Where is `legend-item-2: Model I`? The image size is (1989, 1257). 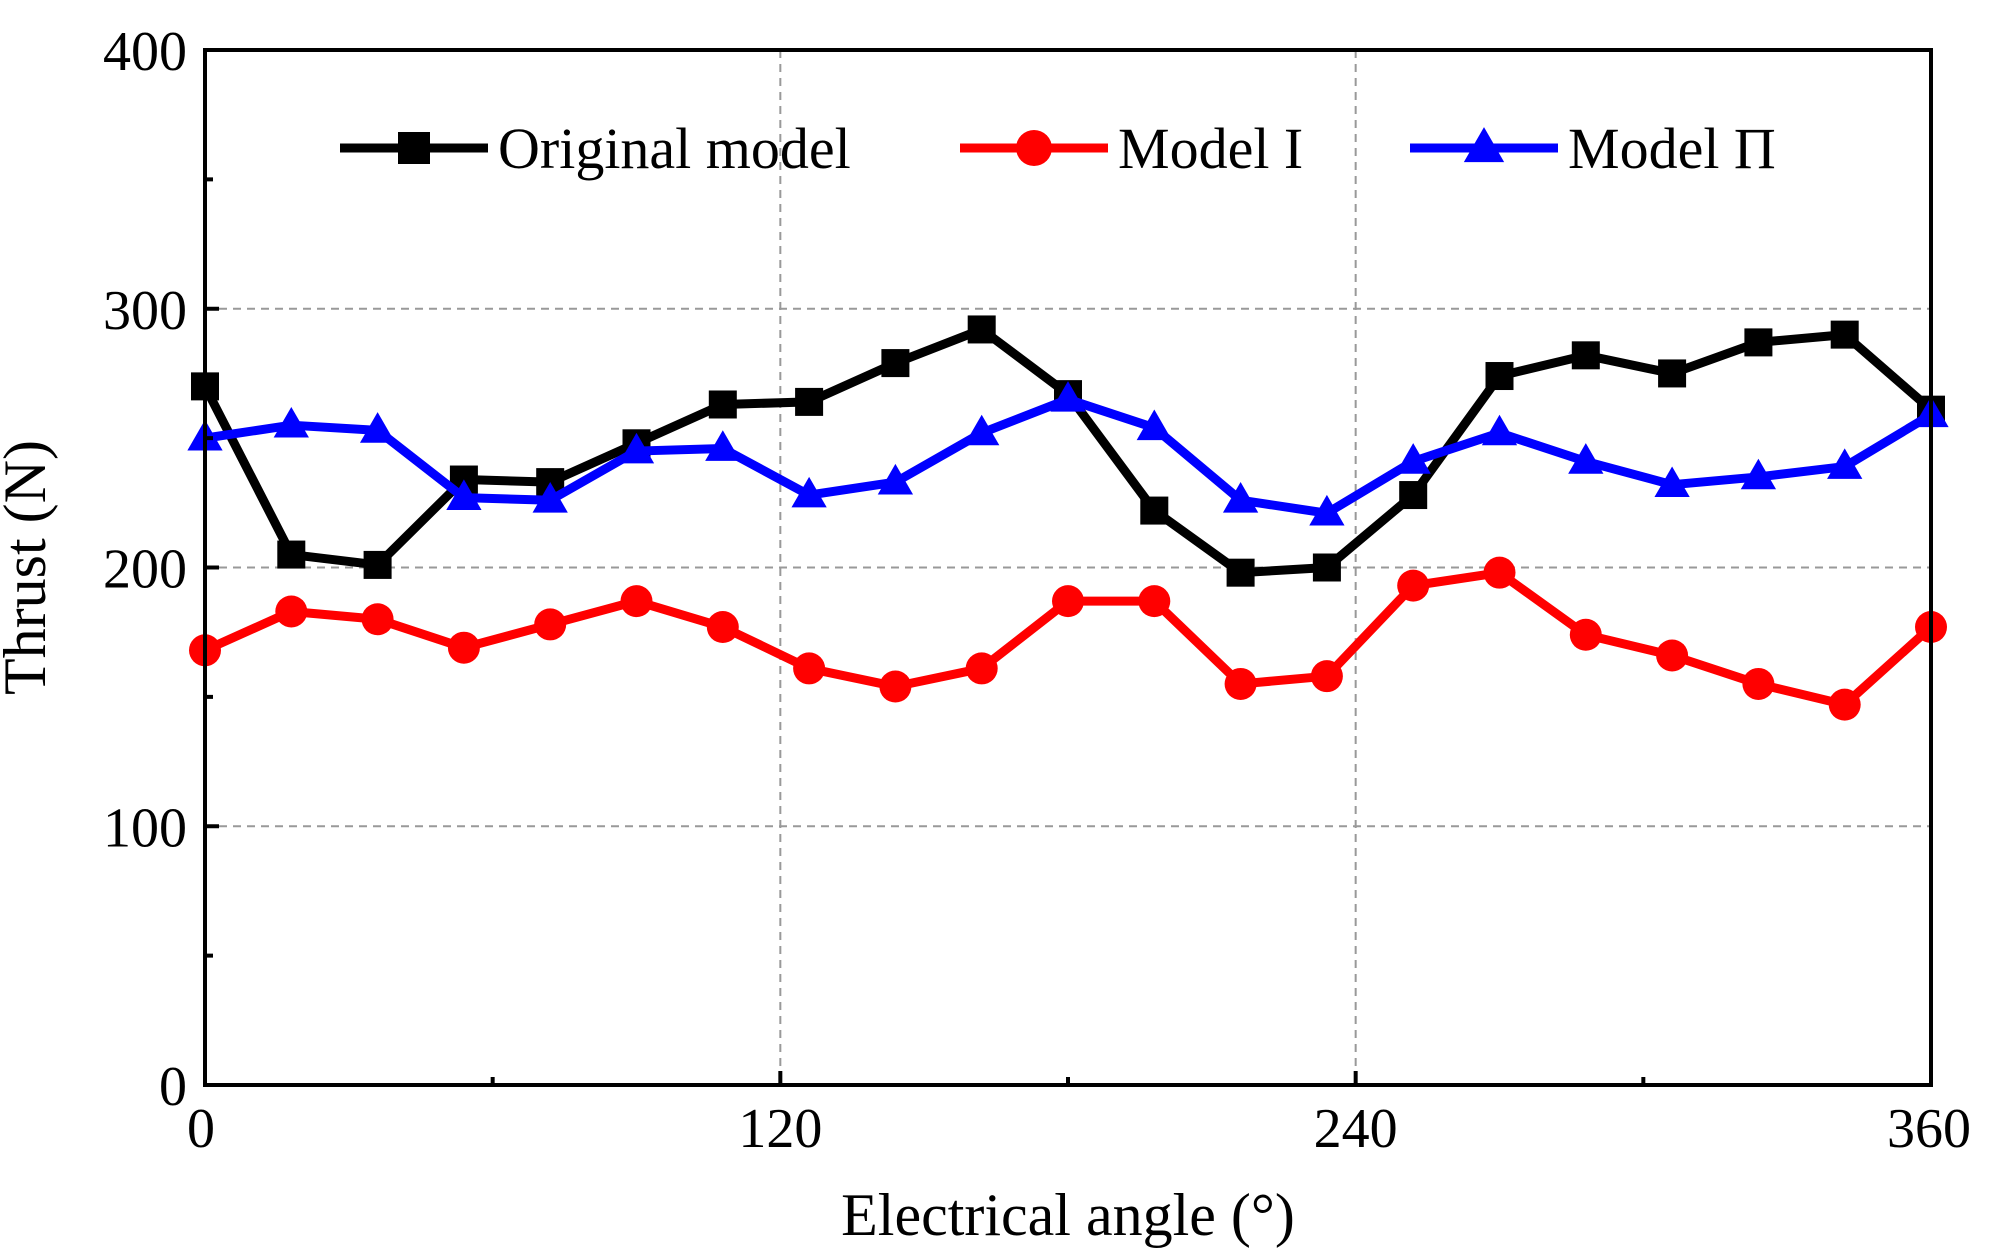
legend-item-2: Model I is located at coordinates (1131, 148).